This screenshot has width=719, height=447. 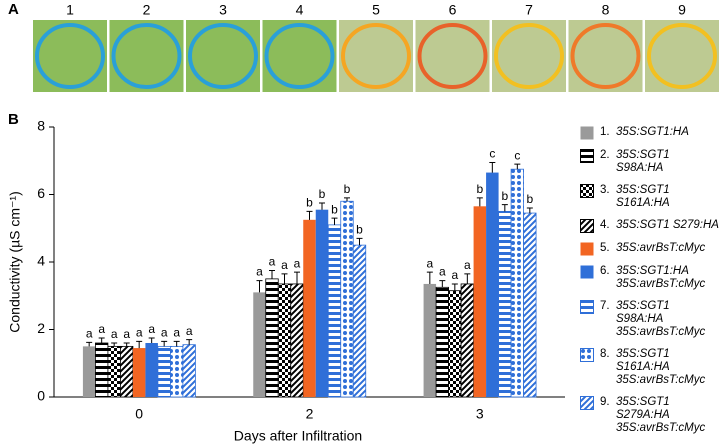 I want to click on leaf-label: 1, so click(x=70, y=10).